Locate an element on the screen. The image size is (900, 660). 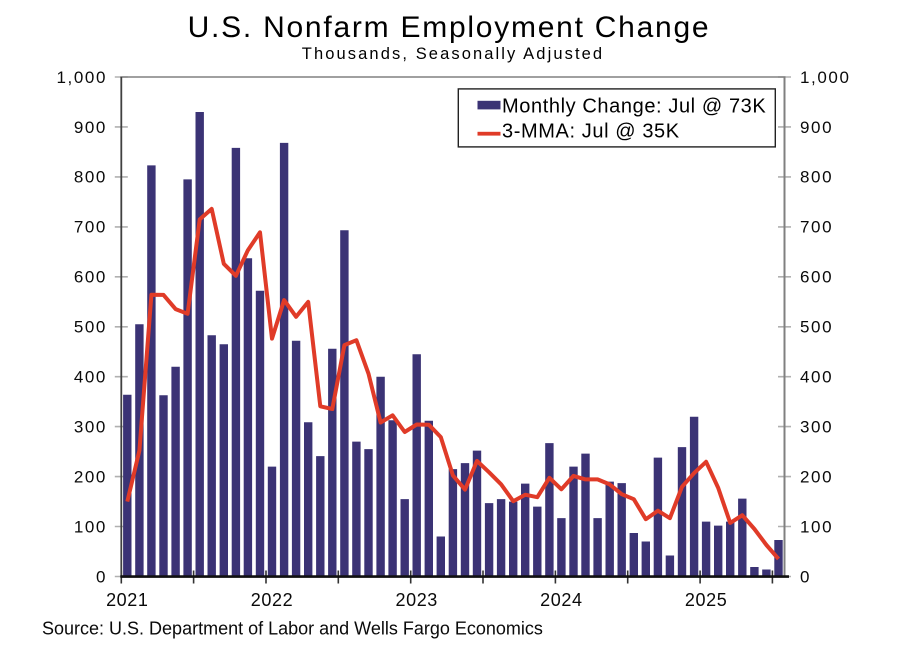
svg-text: Thousands, Seasonally Adjusted is located at coordinates (453, 54).